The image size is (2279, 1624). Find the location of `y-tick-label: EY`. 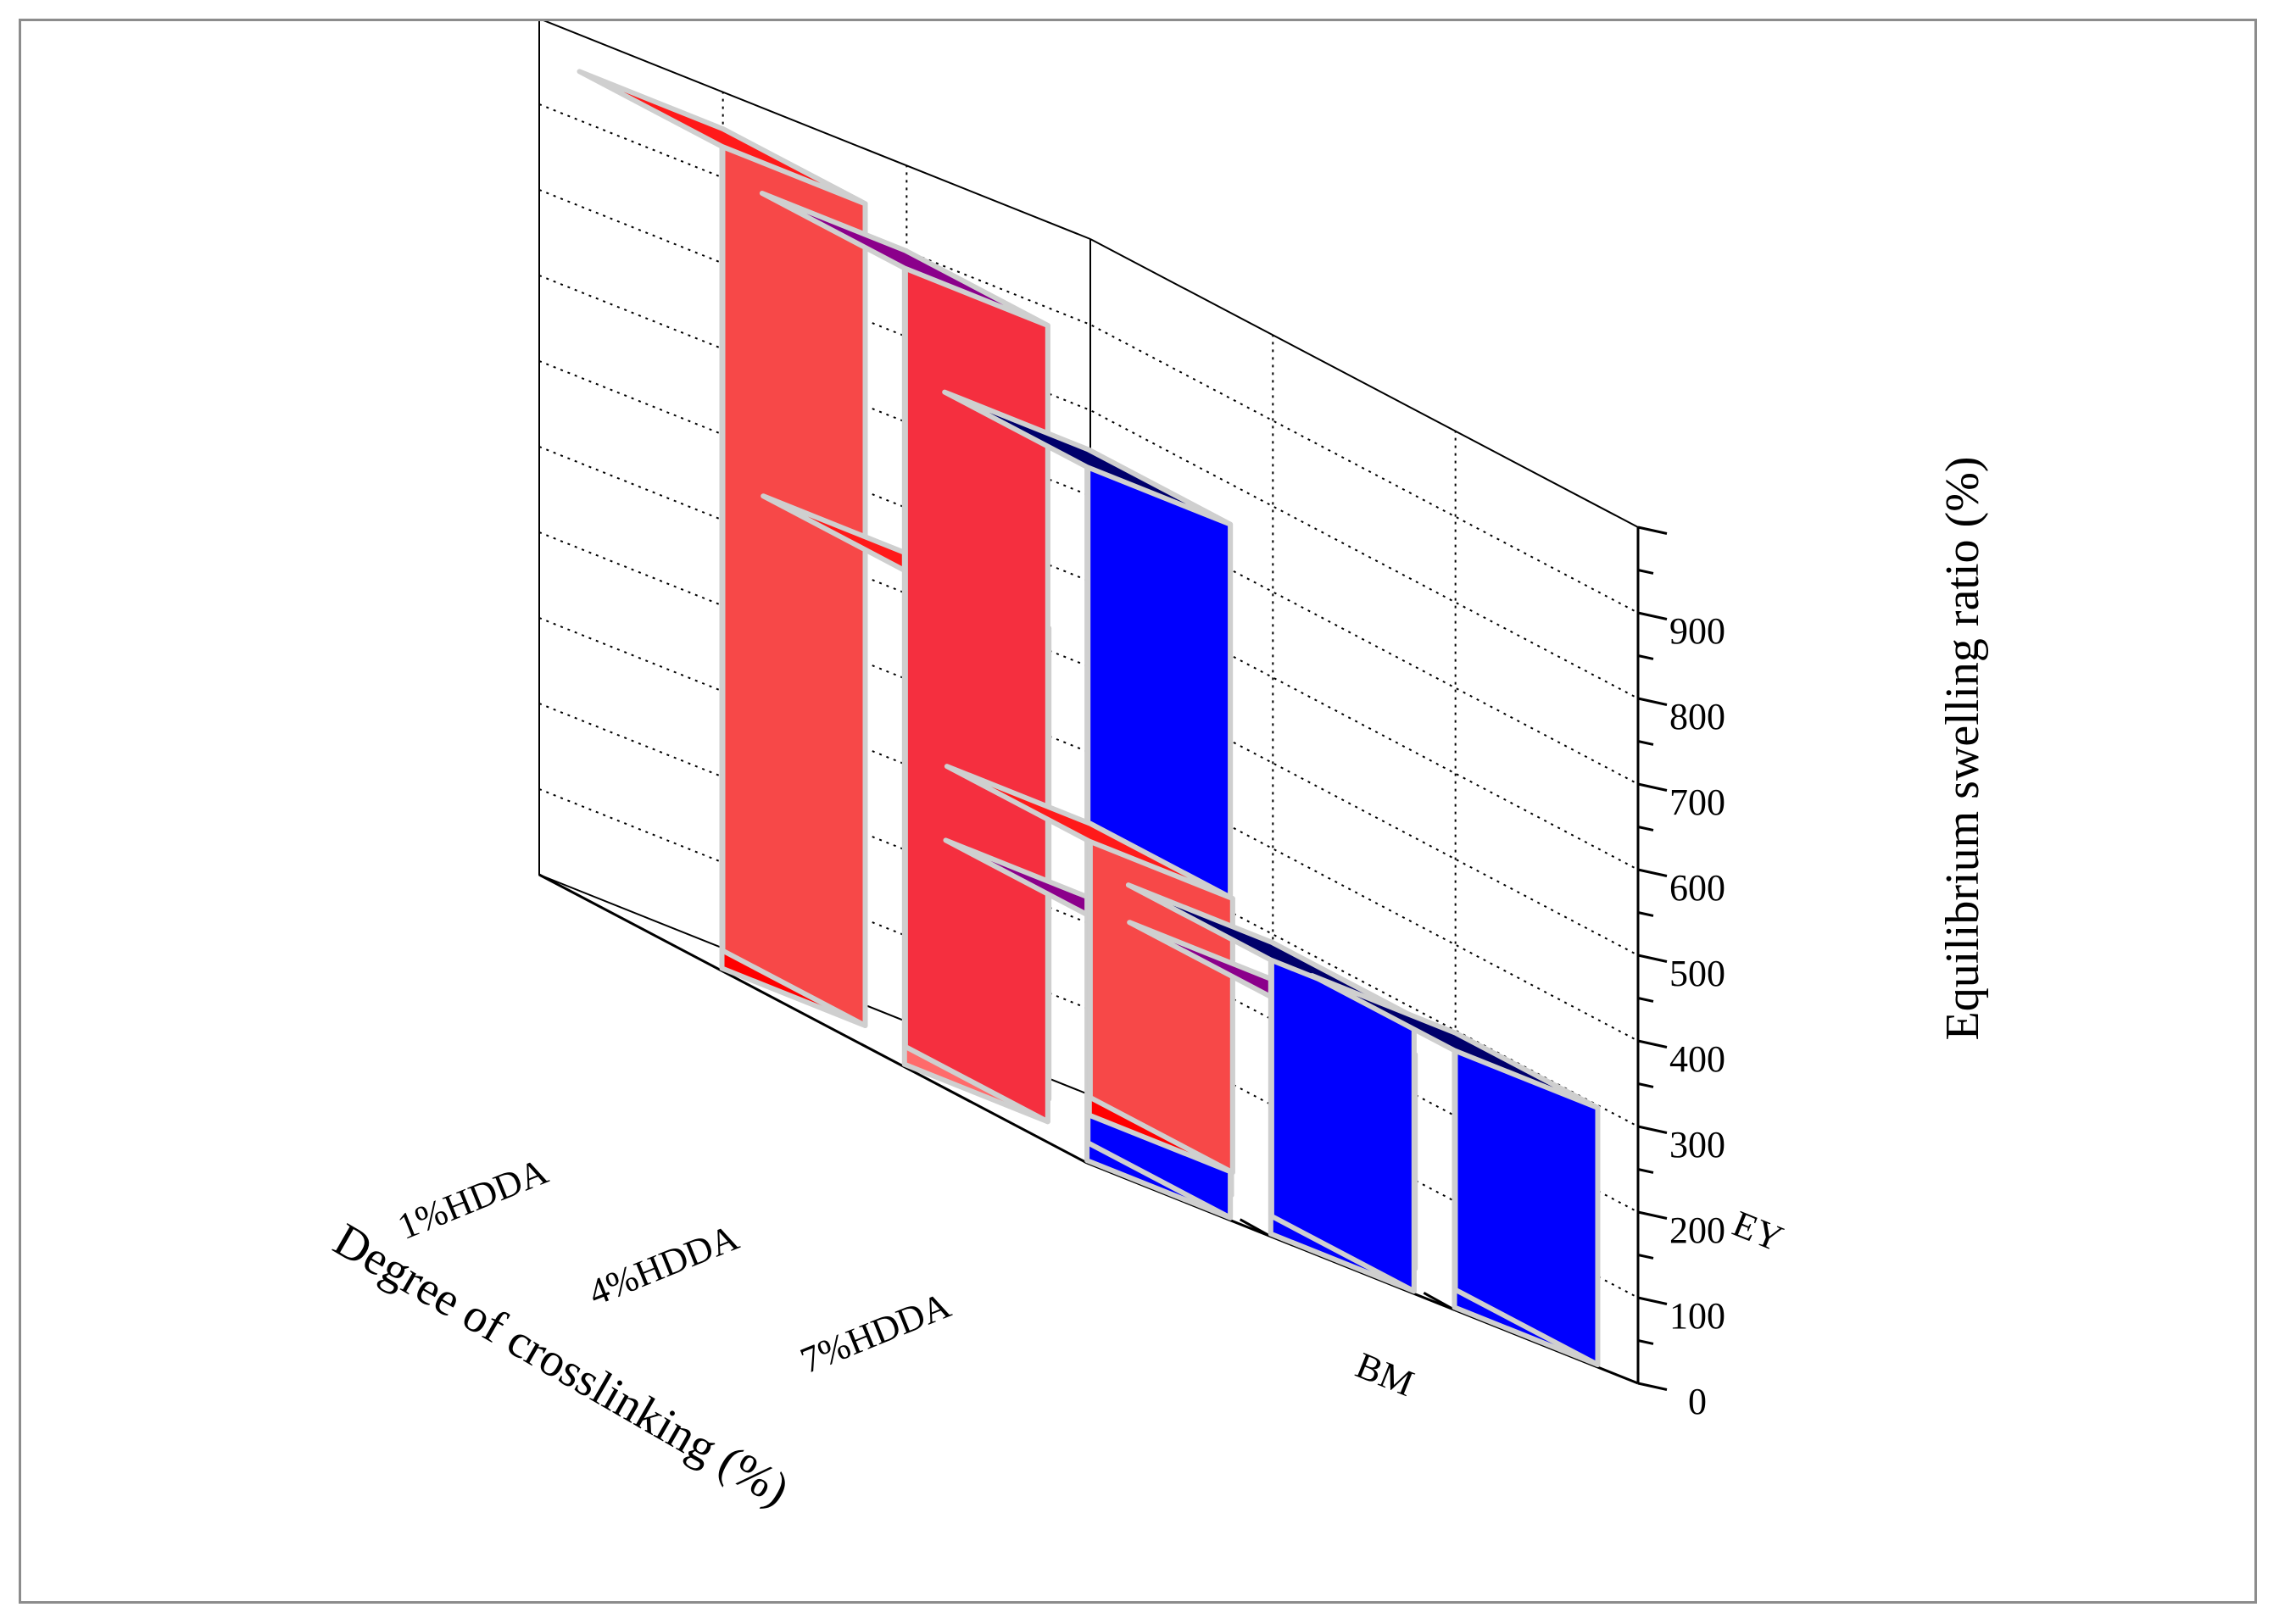

y-tick-label: EY is located at coordinates (1758, 1231).